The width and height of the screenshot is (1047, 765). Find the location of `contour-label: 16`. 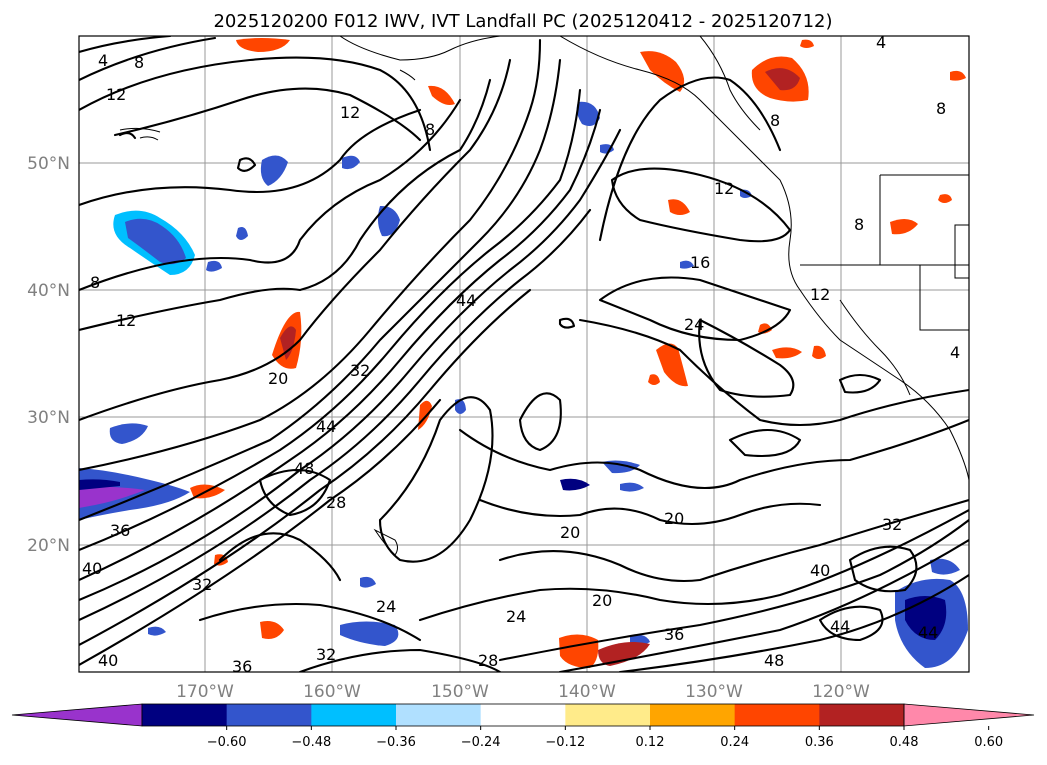

contour-label: 16 is located at coordinates (700, 262).